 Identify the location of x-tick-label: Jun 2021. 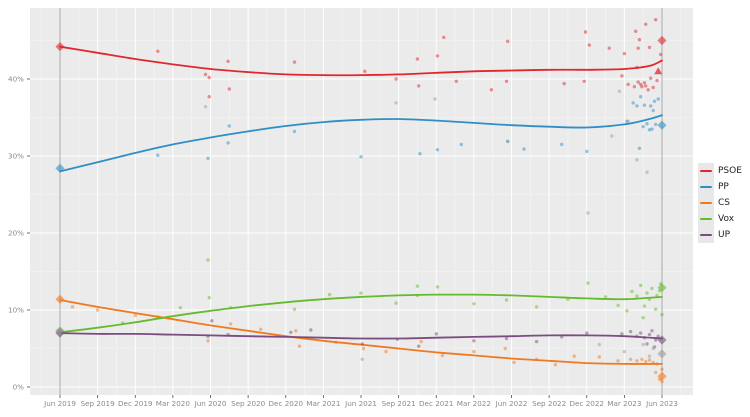
(360, 403).